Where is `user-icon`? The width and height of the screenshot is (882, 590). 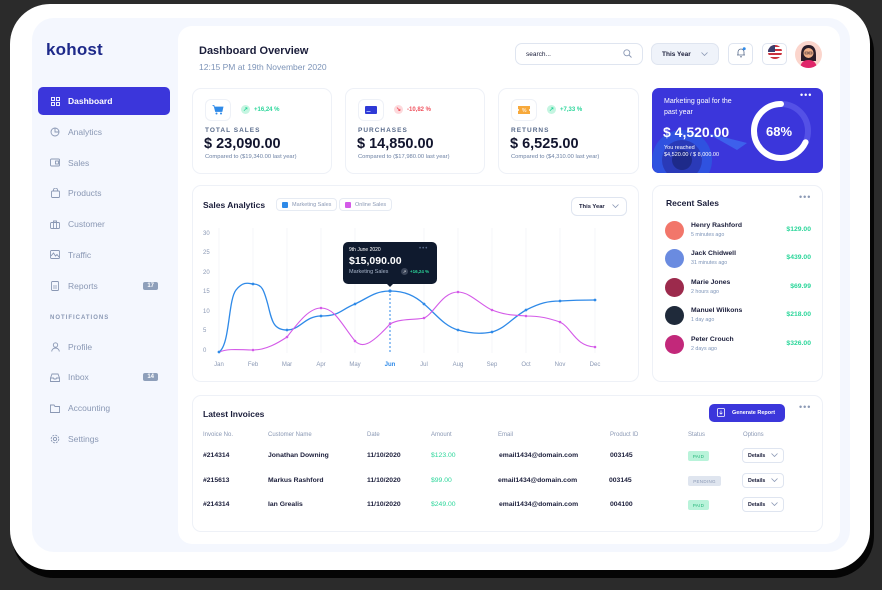
user-icon is located at coordinates (55, 346).